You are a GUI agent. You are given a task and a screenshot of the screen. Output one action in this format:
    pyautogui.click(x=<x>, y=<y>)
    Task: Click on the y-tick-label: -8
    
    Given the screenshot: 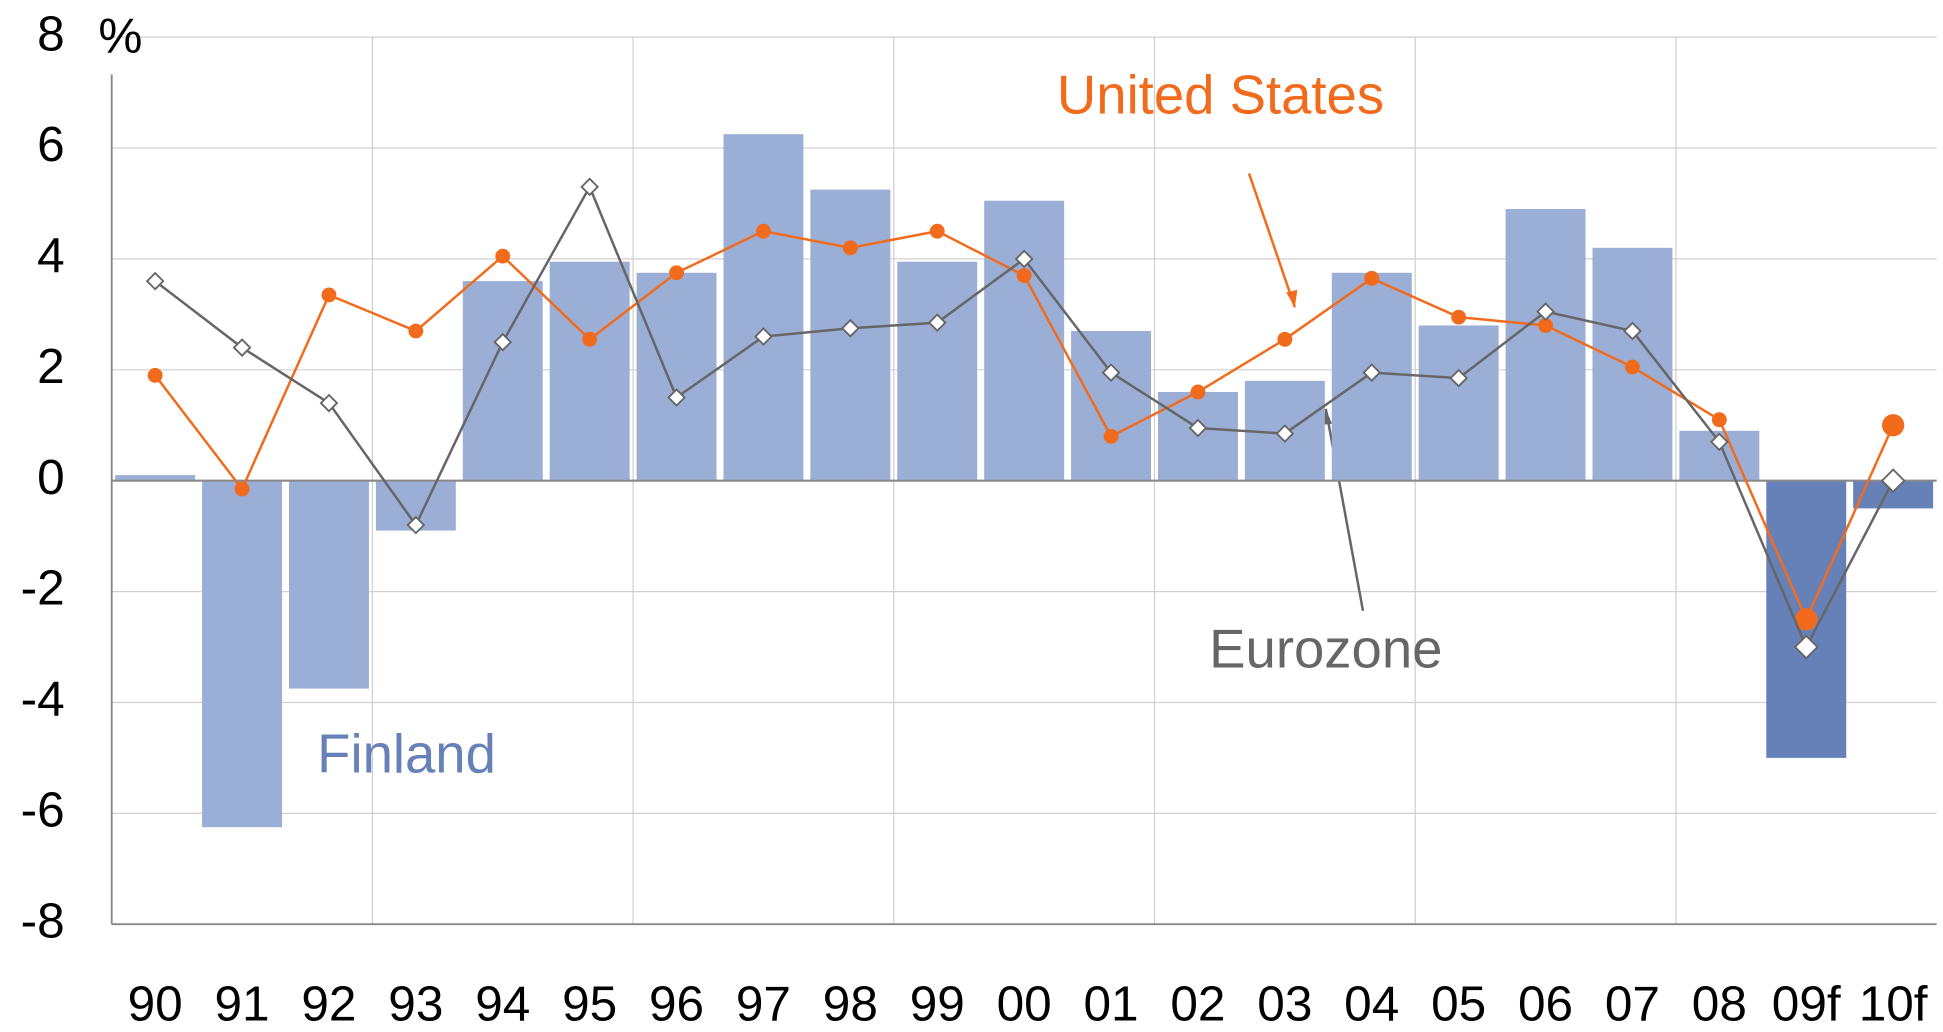 What is the action you would take?
    pyautogui.click(x=43, y=920)
    